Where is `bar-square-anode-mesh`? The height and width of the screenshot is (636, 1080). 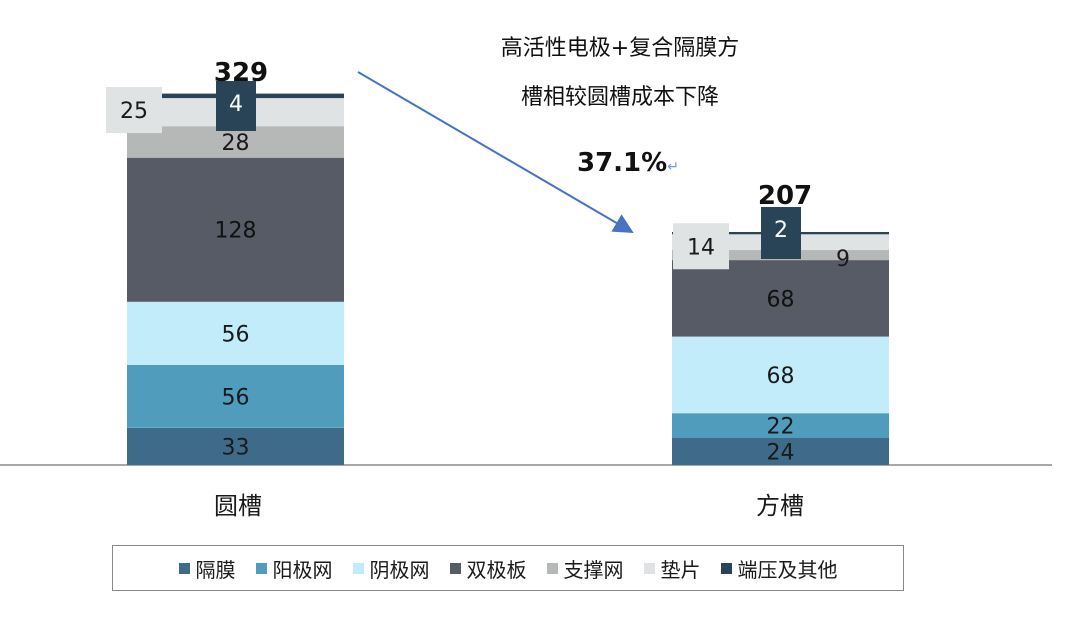 bar-square-anode-mesh is located at coordinates (780, 425).